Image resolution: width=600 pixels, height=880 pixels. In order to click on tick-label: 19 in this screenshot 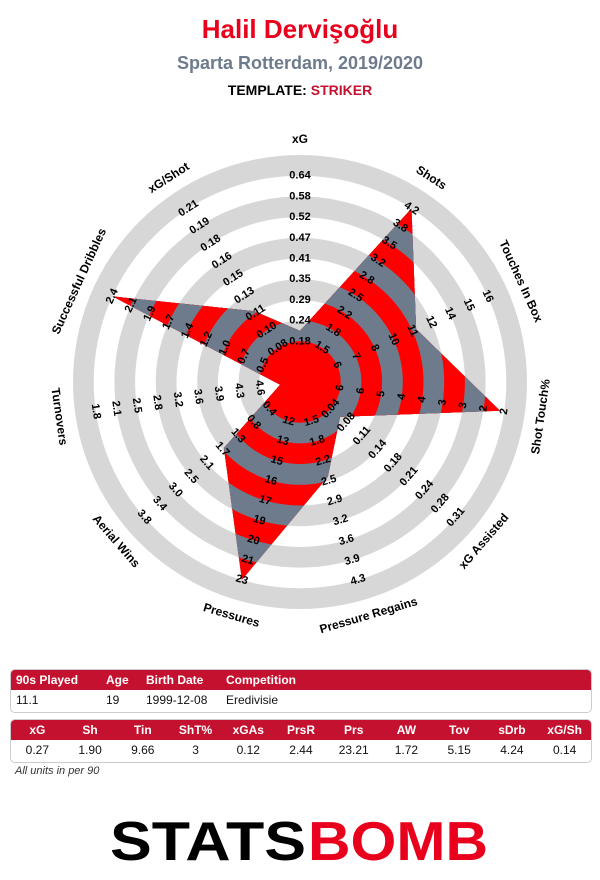, I will do `click(259, 520)`.